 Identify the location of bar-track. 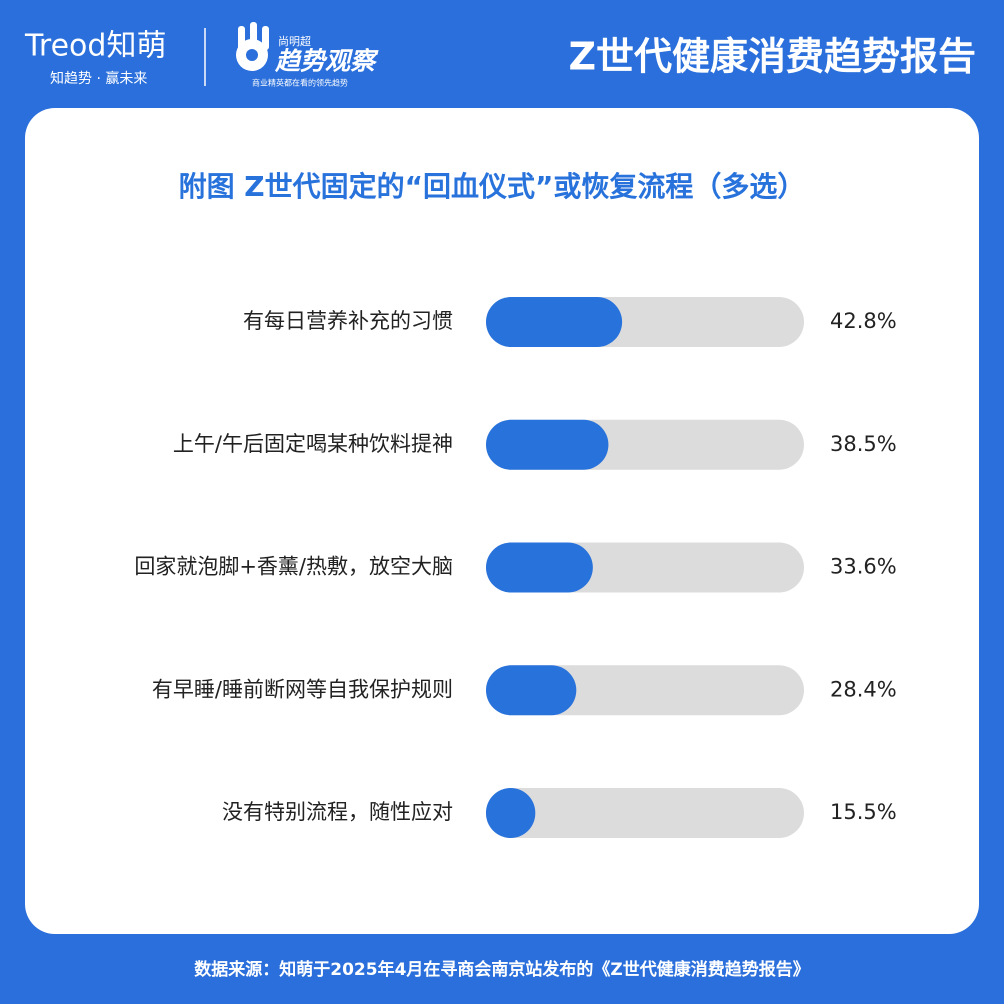
(645, 813).